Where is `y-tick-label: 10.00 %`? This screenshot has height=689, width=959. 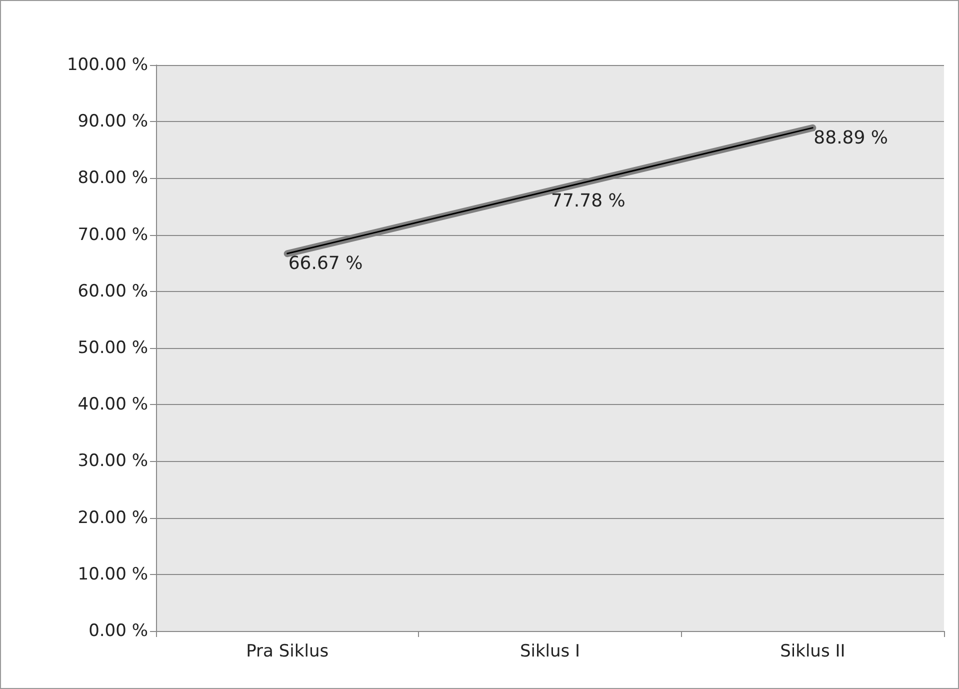
y-tick-label: 10.00 % is located at coordinates (113, 574).